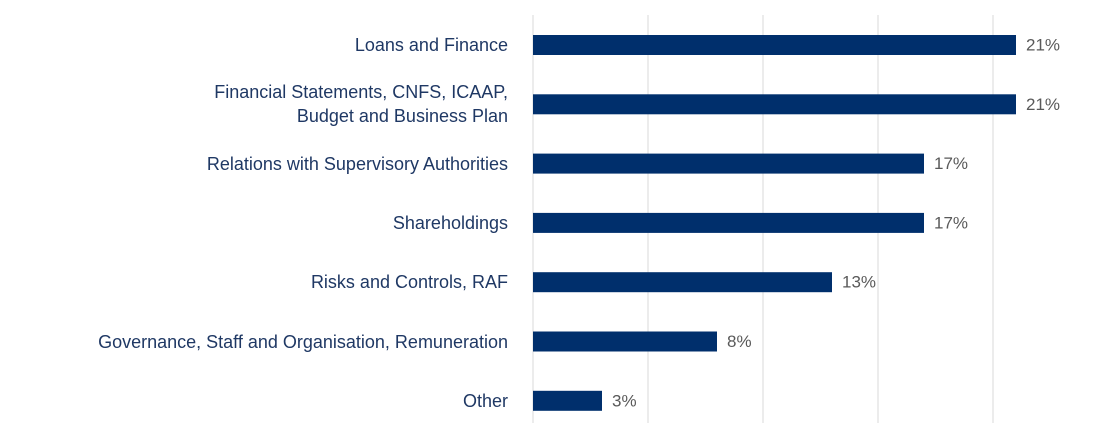  Describe the element at coordinates (431, 45) in the screenshot. I see `category-label: Loans and Finance` at that location.